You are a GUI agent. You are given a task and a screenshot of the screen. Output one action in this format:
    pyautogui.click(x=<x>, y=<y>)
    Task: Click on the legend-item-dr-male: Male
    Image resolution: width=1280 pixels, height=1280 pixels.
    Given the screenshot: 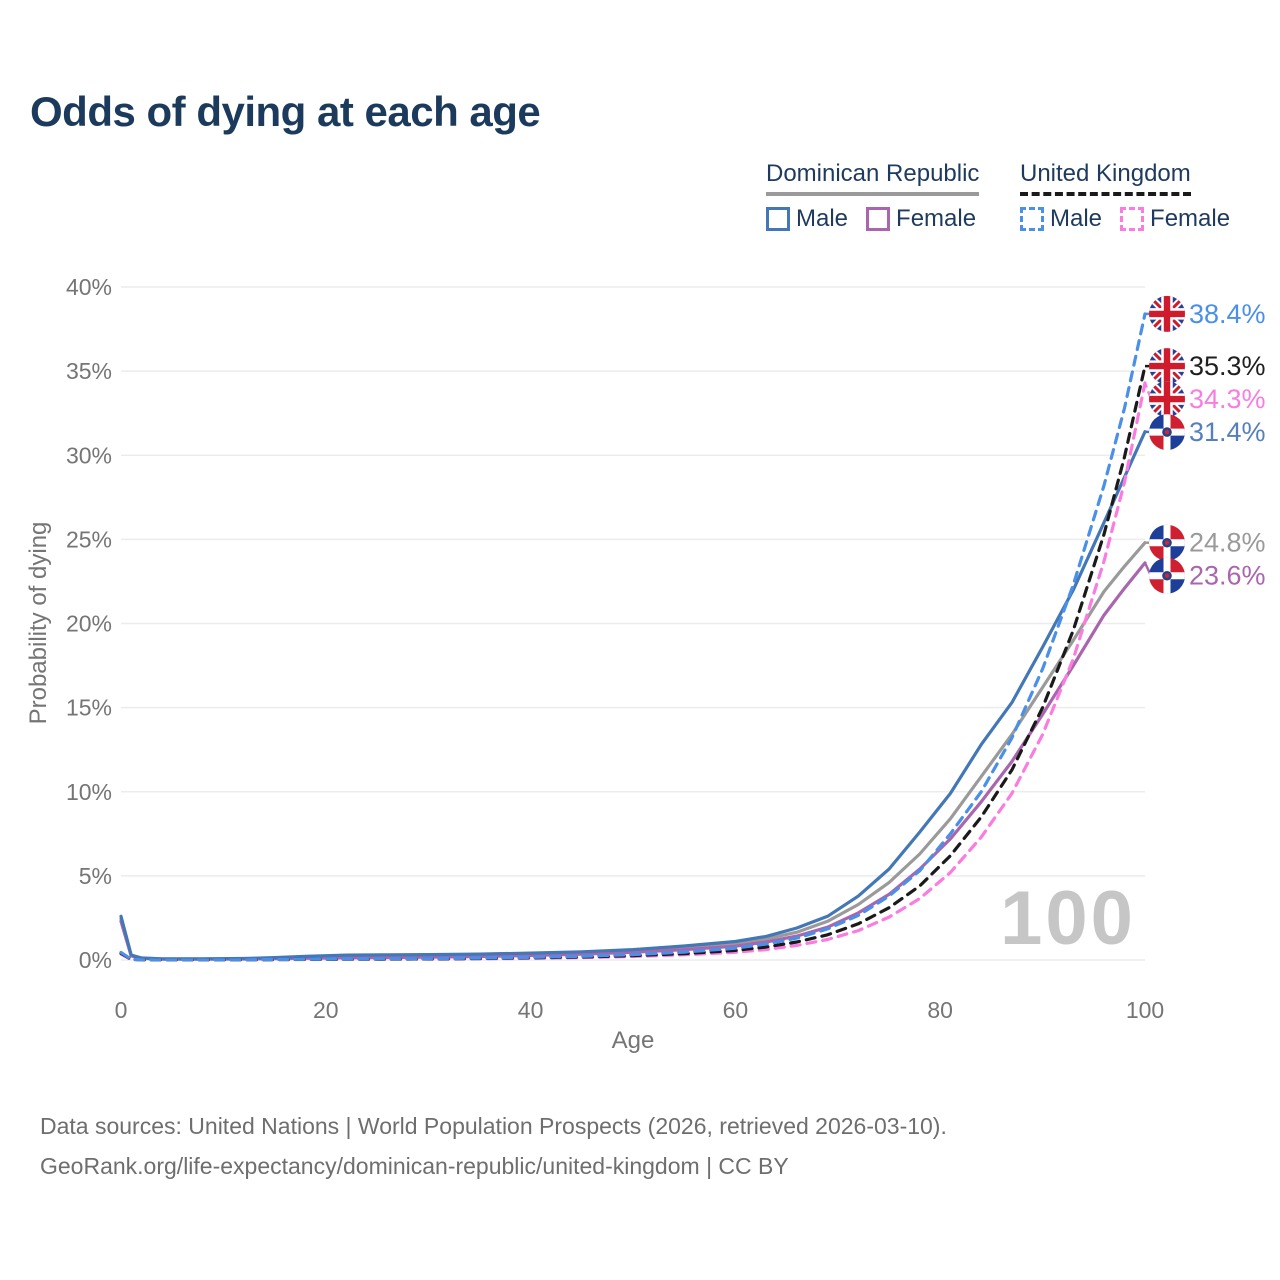 What is the action you would take?
    pyautogui.click(x=807, y=219)
    